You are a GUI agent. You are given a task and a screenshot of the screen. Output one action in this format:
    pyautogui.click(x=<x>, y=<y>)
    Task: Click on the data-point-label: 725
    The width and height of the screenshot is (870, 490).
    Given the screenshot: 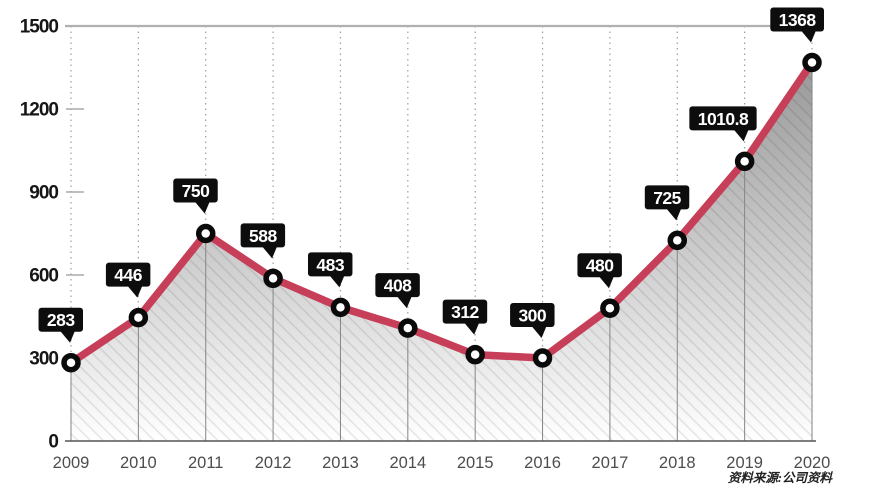 What is the action you would take?
    pyautogui.click(x=667, y=203)
    